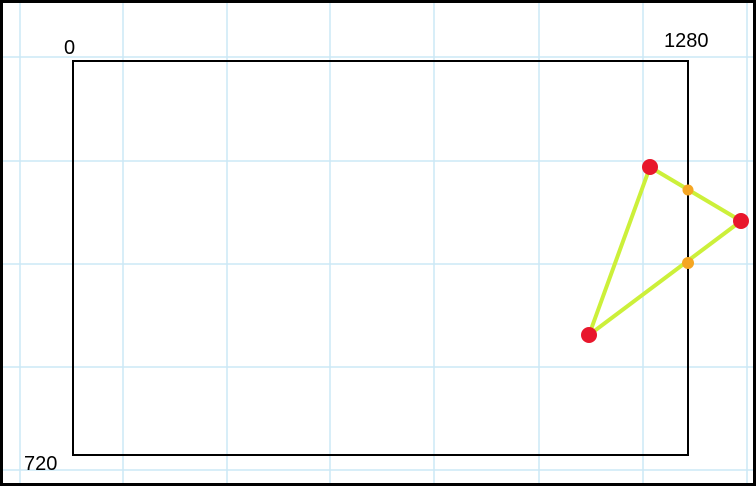  I want to click on width-label: 1280, so click(686, 41).